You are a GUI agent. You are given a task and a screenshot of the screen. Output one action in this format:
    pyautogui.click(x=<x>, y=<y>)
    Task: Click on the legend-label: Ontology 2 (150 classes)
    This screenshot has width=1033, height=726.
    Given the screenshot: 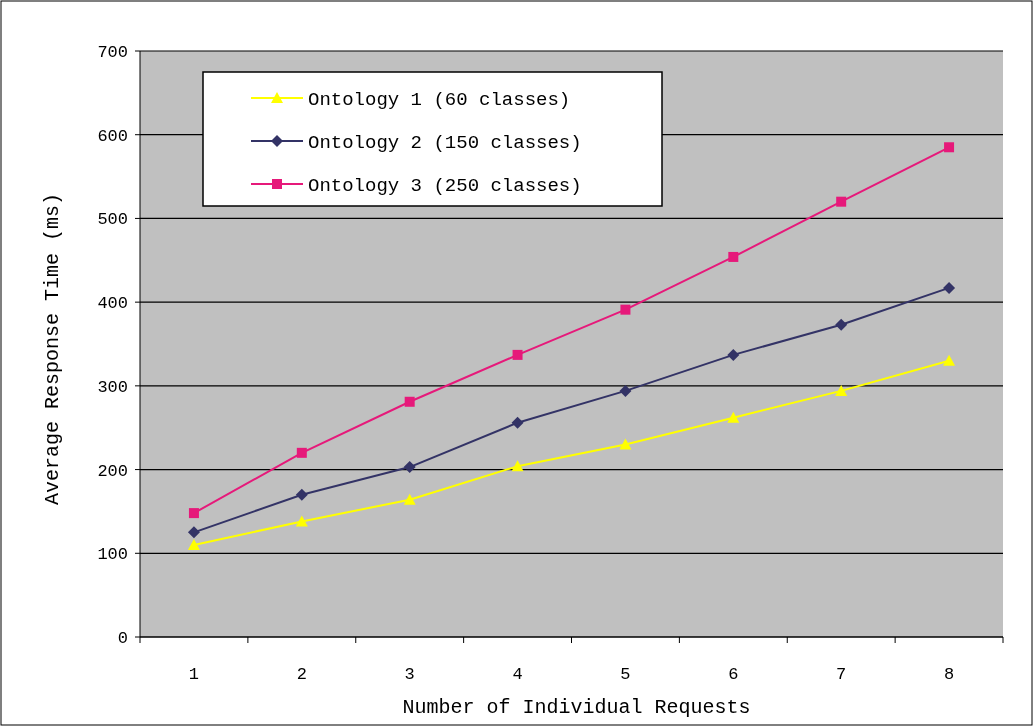 What is the action you would take?
    pyautogui.click(x=445, y=142)
    